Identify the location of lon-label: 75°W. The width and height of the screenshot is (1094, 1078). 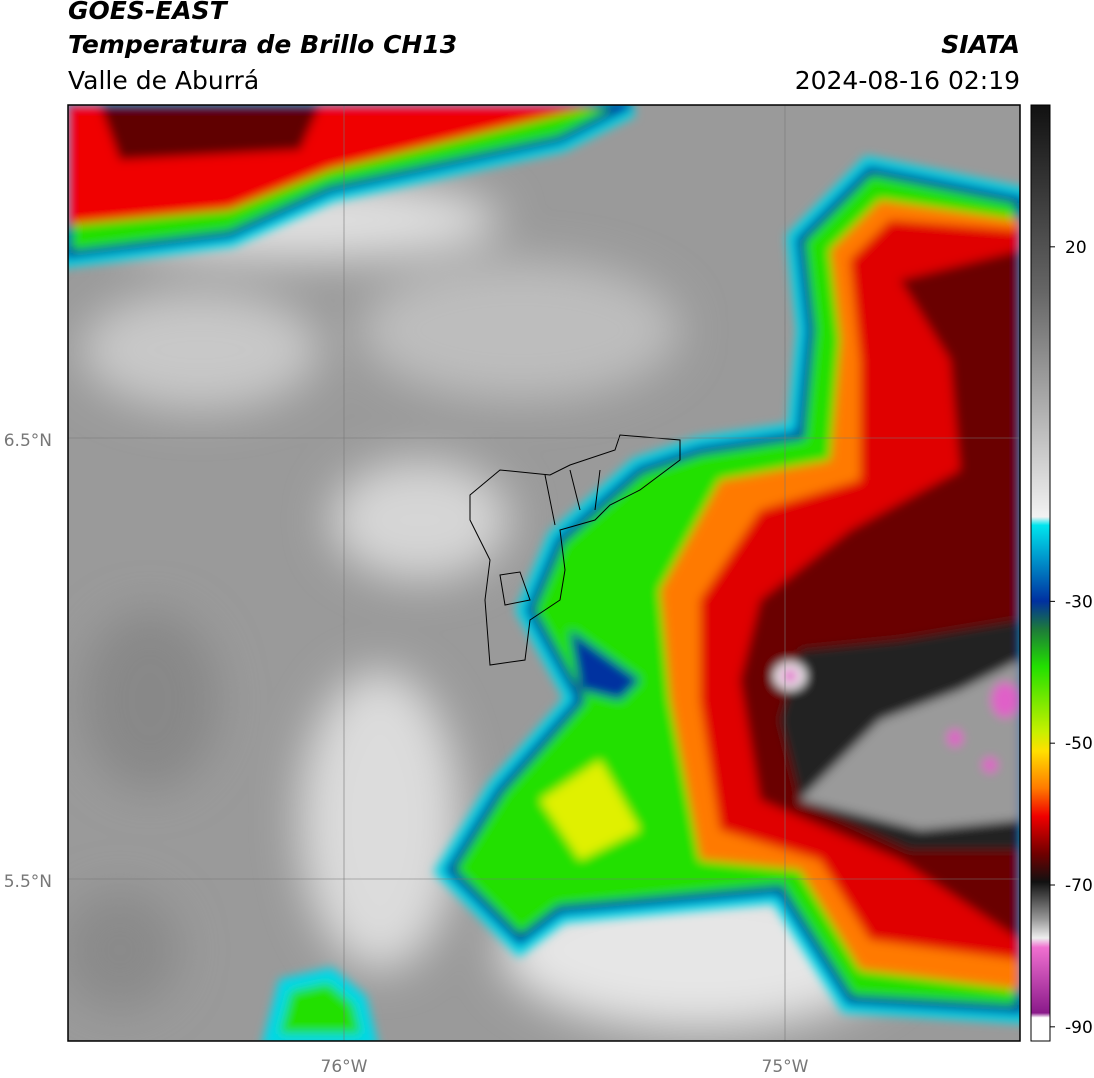
(785, 1067).